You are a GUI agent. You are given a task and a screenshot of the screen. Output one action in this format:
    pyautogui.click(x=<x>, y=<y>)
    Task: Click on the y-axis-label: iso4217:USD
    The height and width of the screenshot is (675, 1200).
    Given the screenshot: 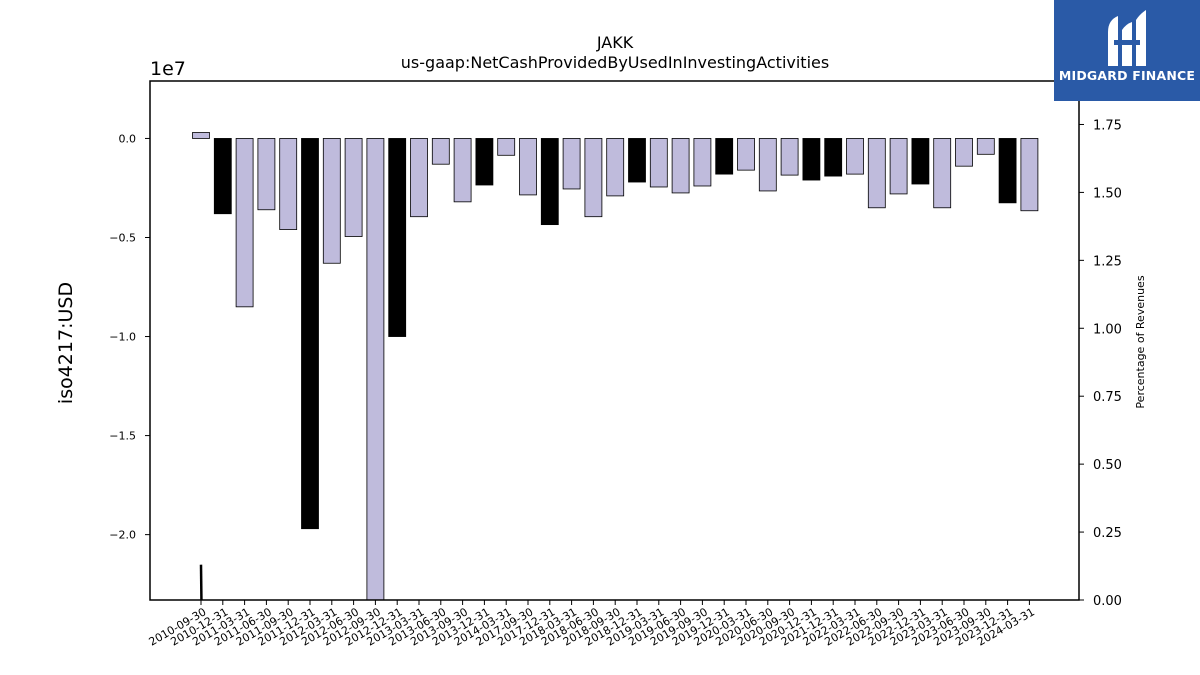 What is the action you would take?
    pyautogui.click(x=66, y=343)
    